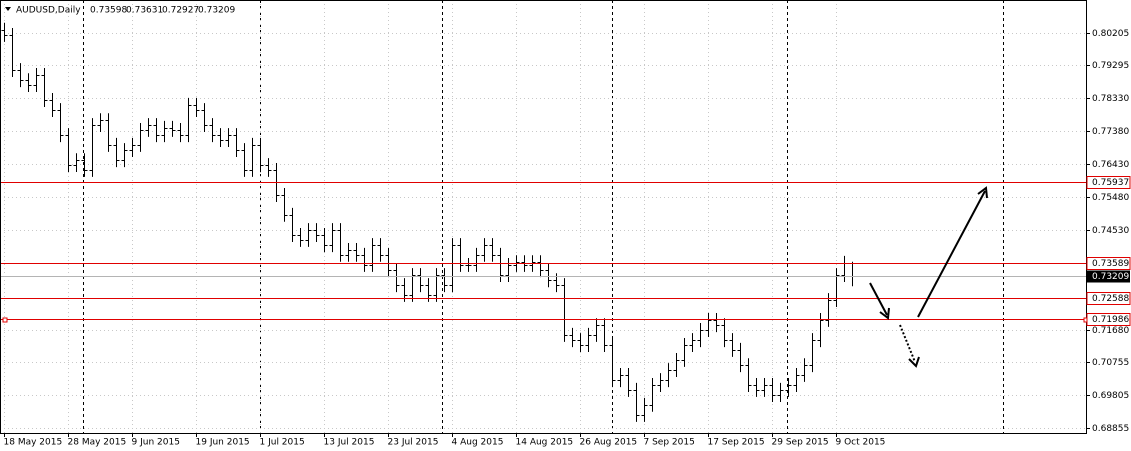  What do you see at coordinates (478, 443) in the screenshot?
I see `x-tick-label: 4 Aug 2015` at bounding box center [478, 443].